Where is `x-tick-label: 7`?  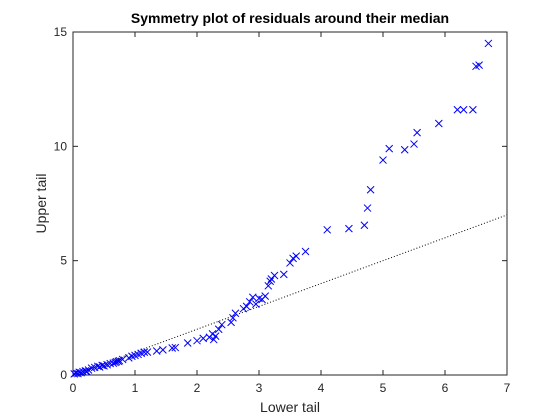 x-tick-label: 7 is located at coordinates (507, 388).